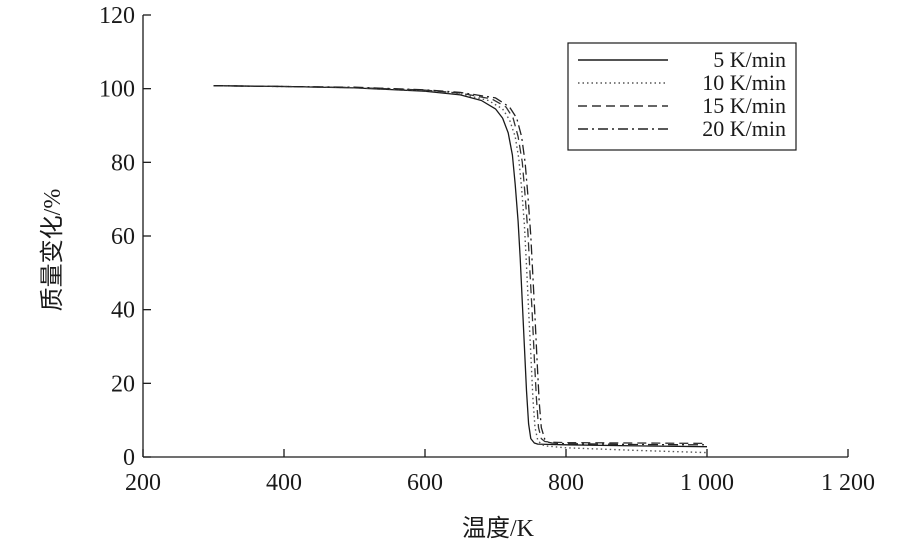 This screenshot has height=544, width=922. Describe the element at coordinates (52, 250) in the screenshot. I see `y-axis-title: 质量变化/%` at that location.